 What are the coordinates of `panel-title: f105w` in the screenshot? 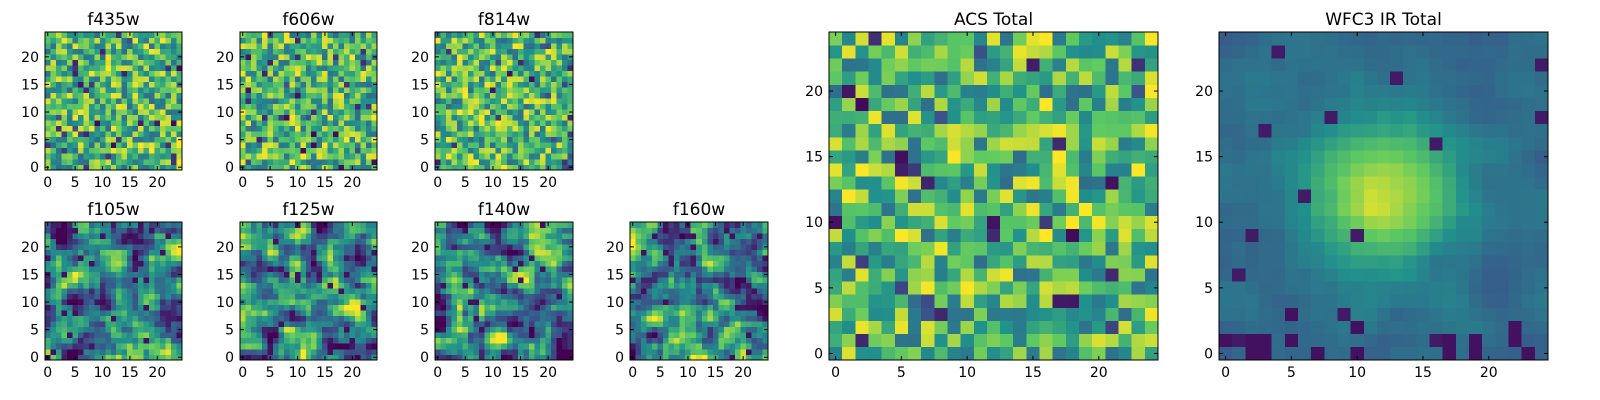 It's located at (113, 210).